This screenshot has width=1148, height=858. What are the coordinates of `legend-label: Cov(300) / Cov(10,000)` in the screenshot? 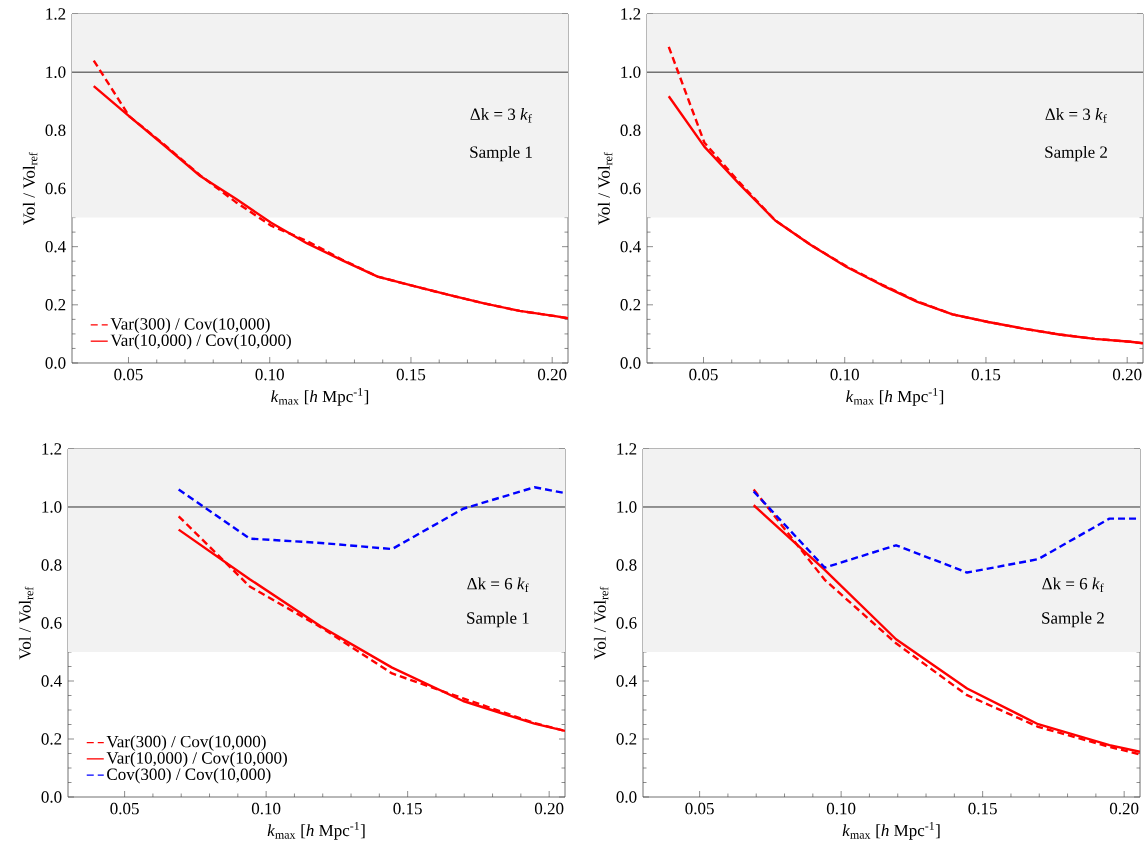 It's located at (189, 776).